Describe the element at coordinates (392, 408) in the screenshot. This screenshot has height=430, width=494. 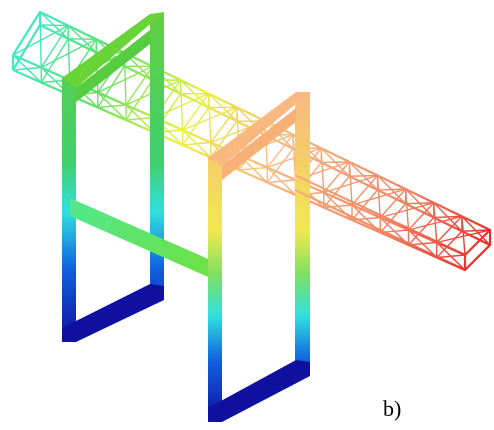
I see `panel-label: b)` at that location.